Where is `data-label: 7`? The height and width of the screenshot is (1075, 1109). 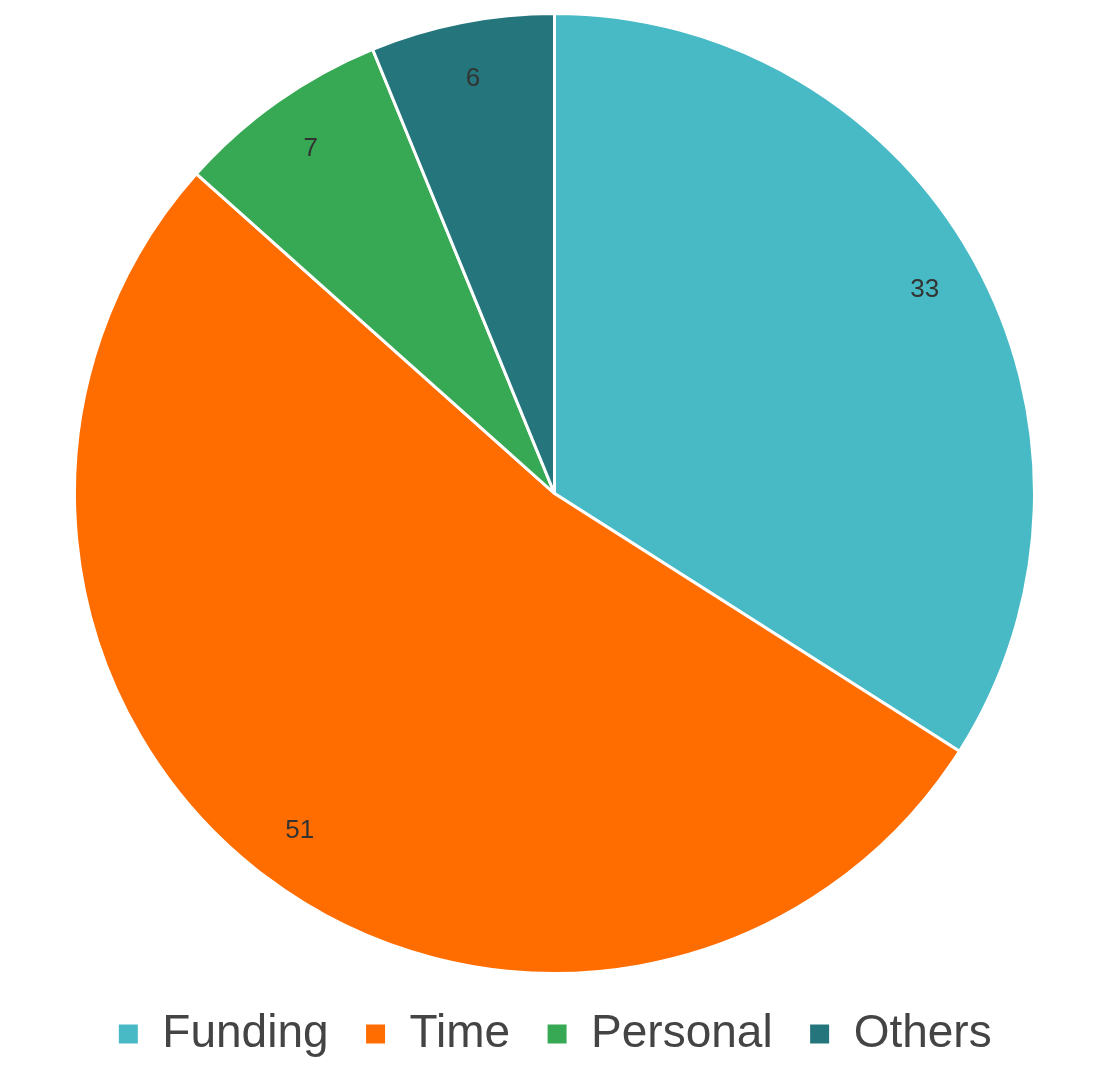
data-label: 7 is located at coordinates (310, 146).